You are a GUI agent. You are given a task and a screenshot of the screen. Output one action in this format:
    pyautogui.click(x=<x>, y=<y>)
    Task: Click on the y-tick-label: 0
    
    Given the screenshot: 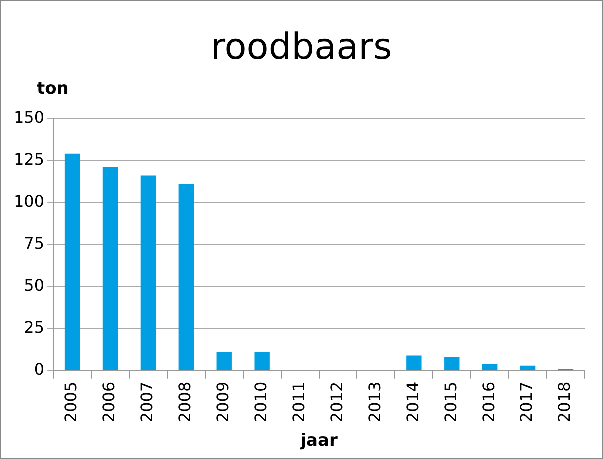 What is the action you would take?
    pyautogui.click(x=39, y=370)
    